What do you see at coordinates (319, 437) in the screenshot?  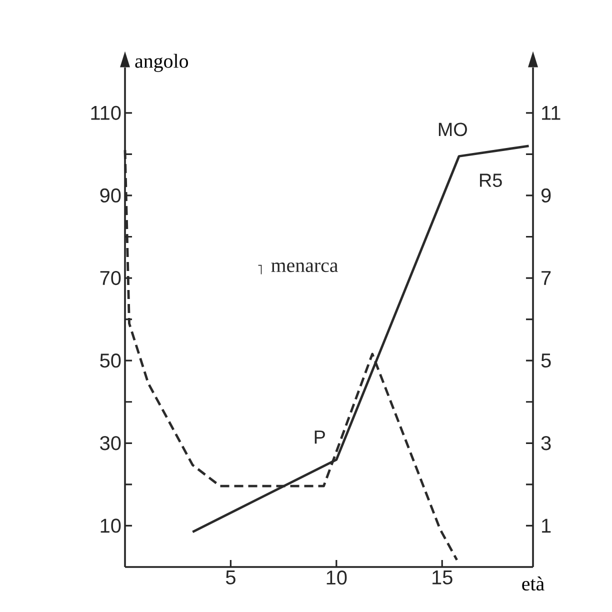 I see `annotation: P` at bounding box center [319, 437].